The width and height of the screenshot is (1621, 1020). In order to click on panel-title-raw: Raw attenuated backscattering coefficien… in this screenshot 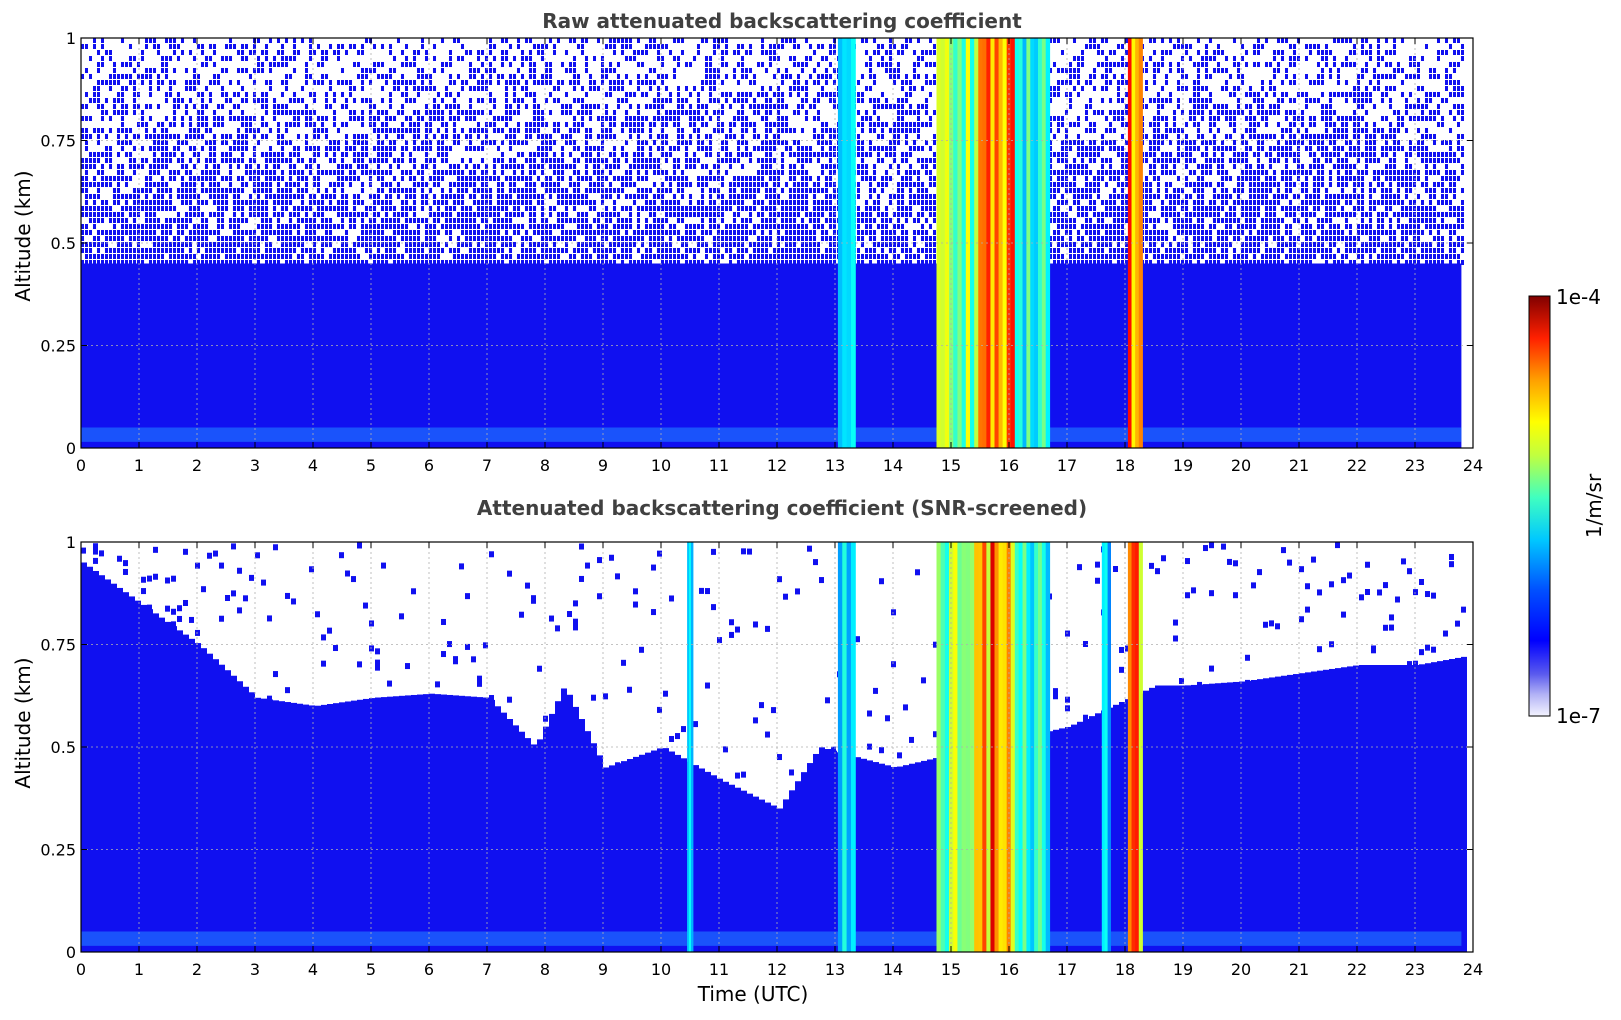, I will do `click(782, 21)`.